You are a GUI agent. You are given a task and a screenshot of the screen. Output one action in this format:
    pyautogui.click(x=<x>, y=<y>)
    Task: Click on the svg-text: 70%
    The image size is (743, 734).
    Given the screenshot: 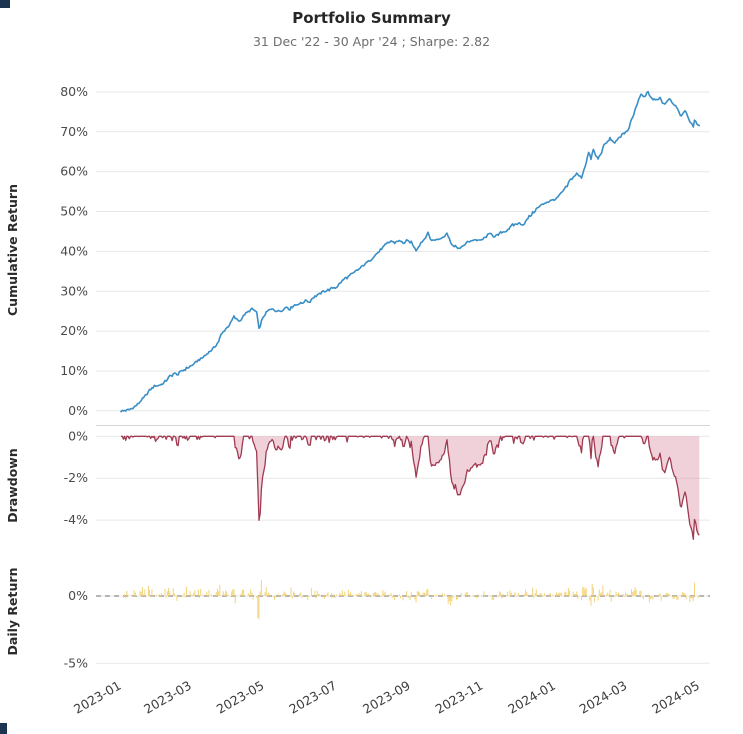 What is the action you would take?
    pyautogui.click(x=74, y=131)
    